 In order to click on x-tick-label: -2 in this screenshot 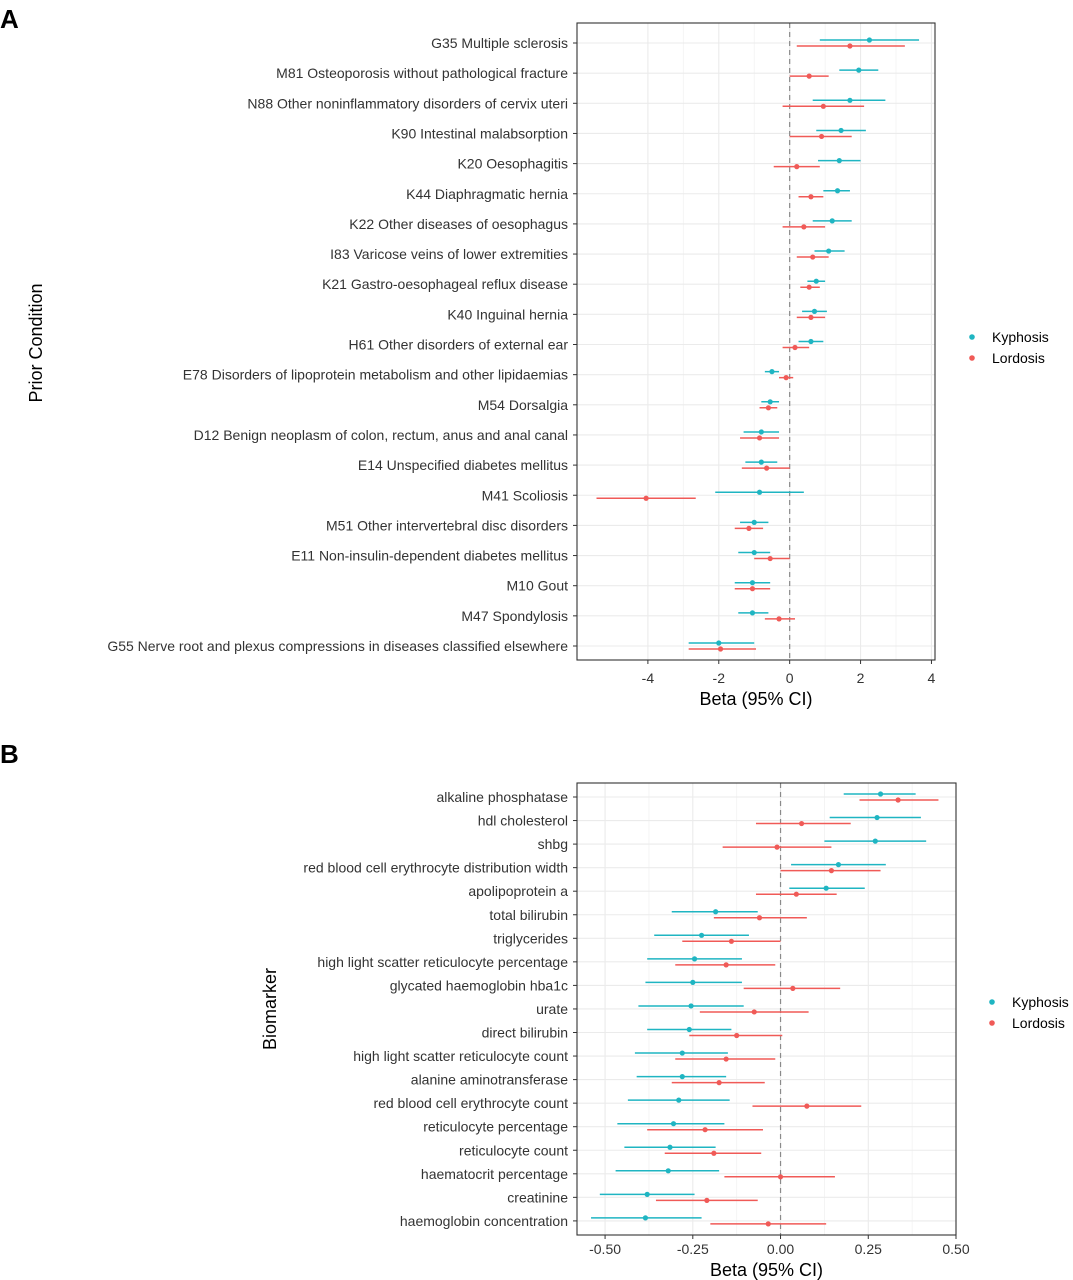, I will do `click(719, 678)`.